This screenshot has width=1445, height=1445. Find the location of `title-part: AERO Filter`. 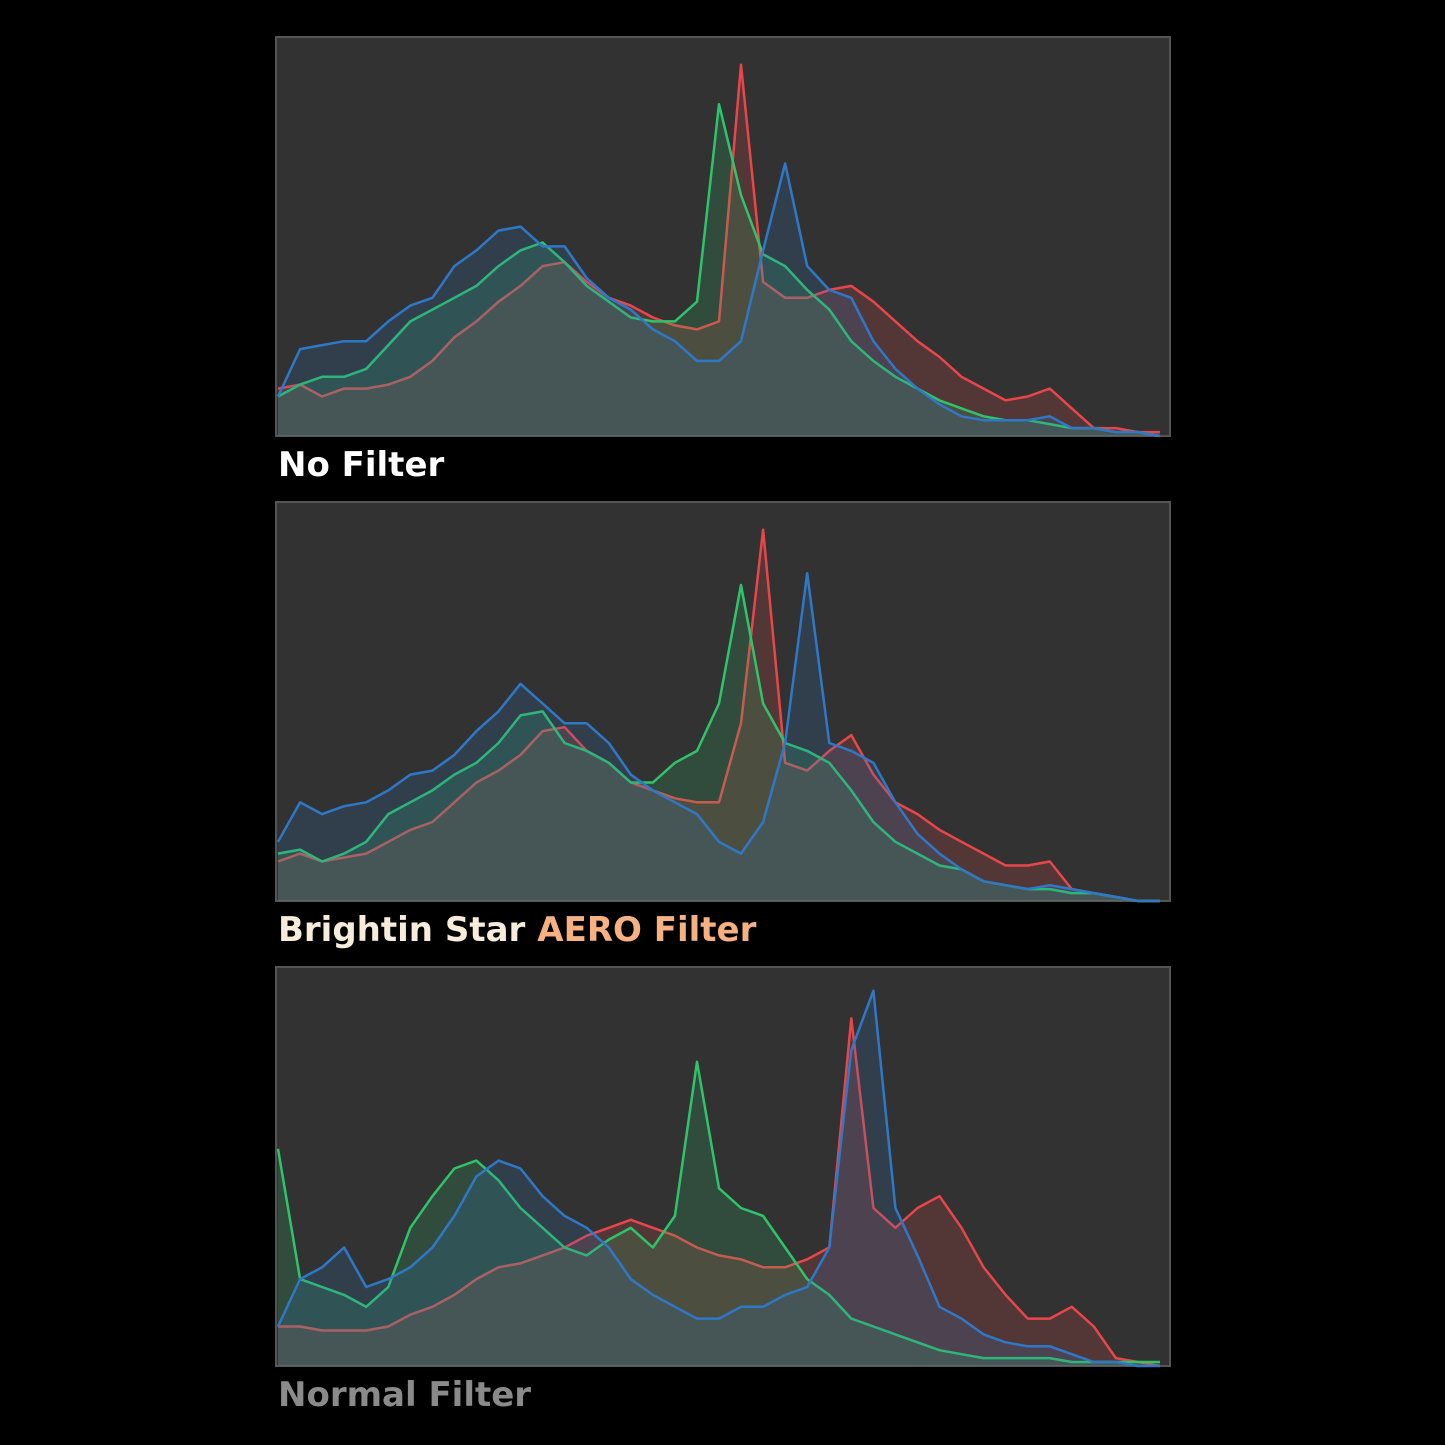

title-part: AERO Filter is located at coordinates (646, 930).